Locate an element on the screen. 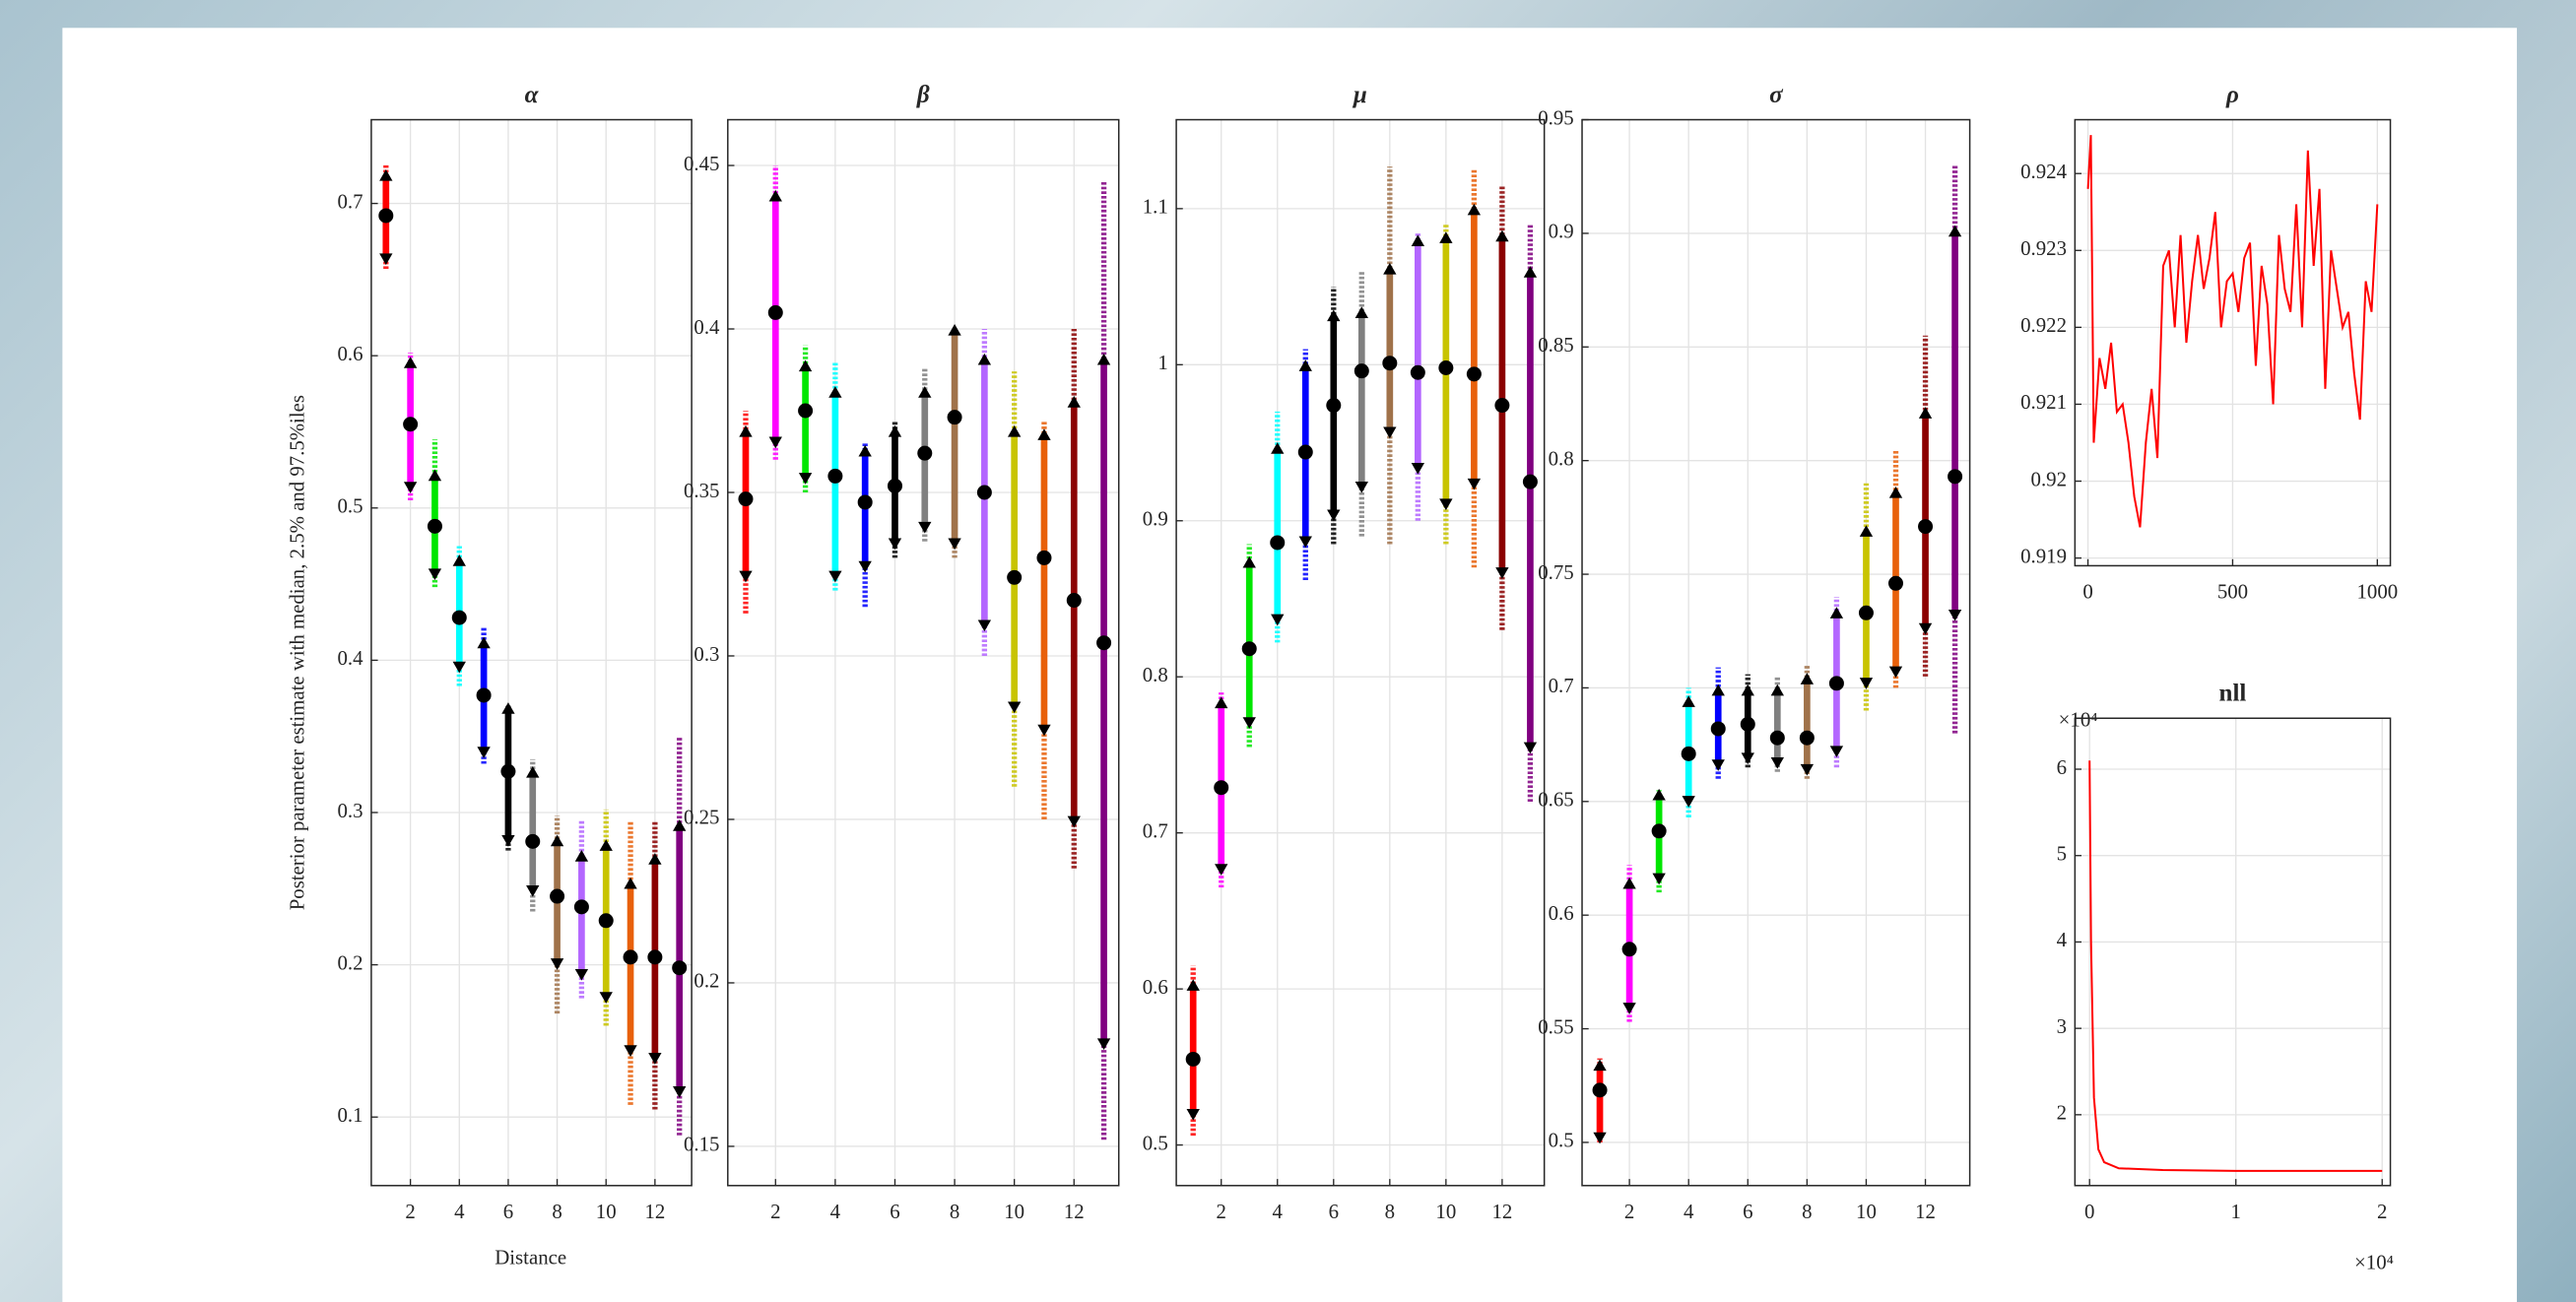  y-tick-label: 0.45 is located at coordinates (702, 163).